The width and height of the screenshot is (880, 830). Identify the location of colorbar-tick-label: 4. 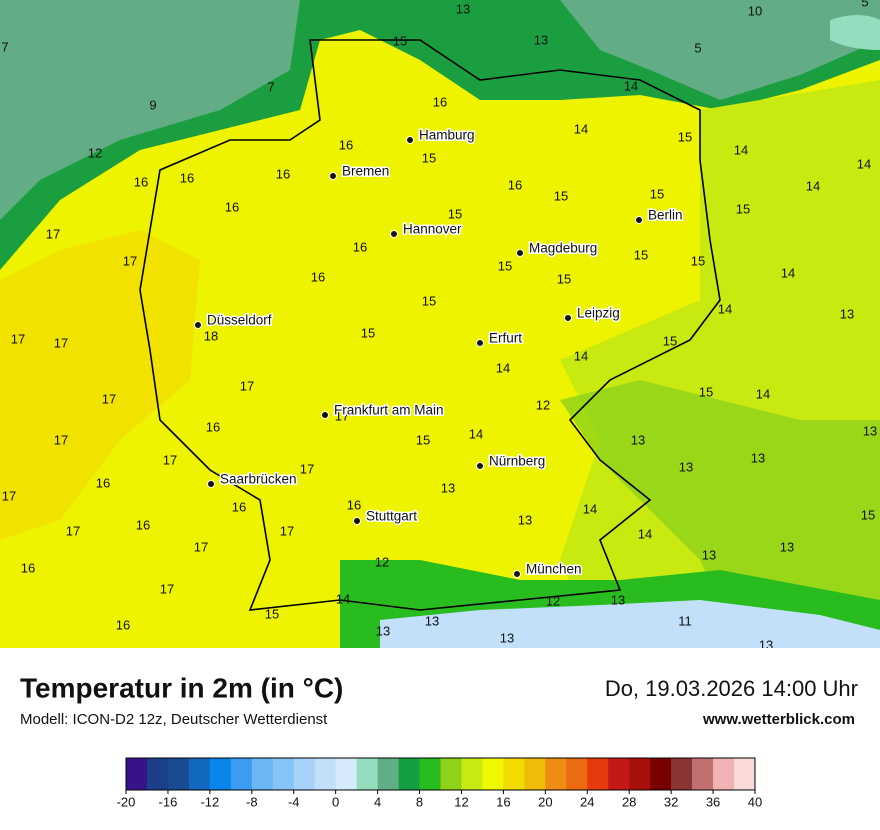
(377, 801).